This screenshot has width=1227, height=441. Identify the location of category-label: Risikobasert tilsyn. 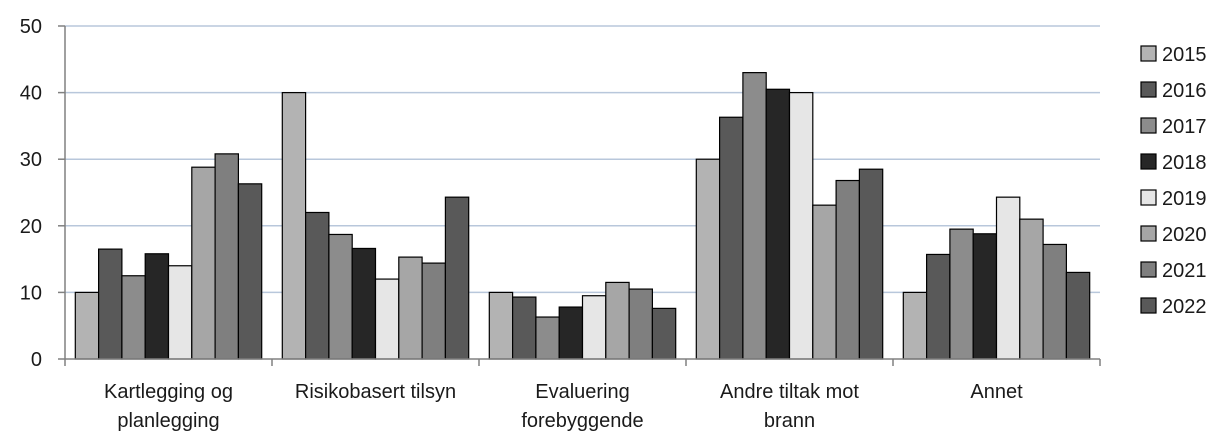
(375, 392).